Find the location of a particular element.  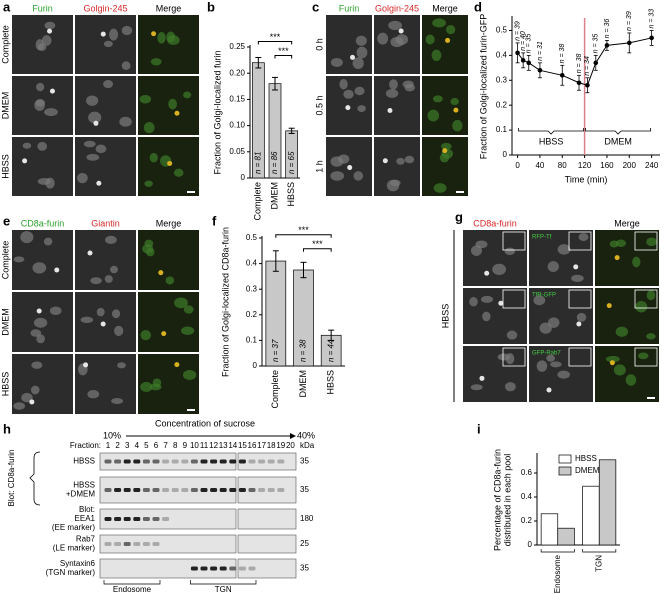

x-tick-label: TGN is located at coordinates (598, 563).